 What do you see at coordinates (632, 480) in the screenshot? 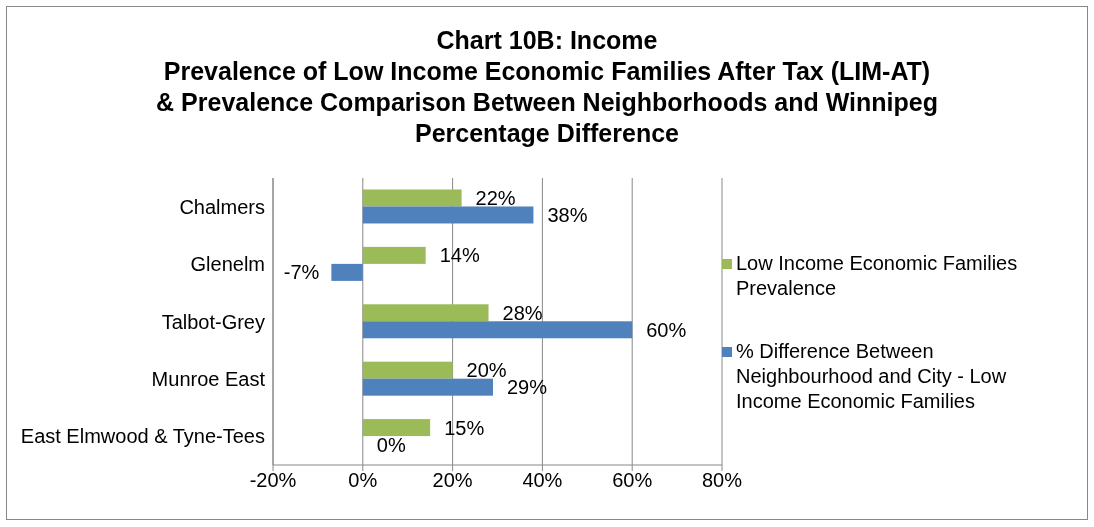
I see `x-tick-label: 60%` at bounding box center [632, 480].